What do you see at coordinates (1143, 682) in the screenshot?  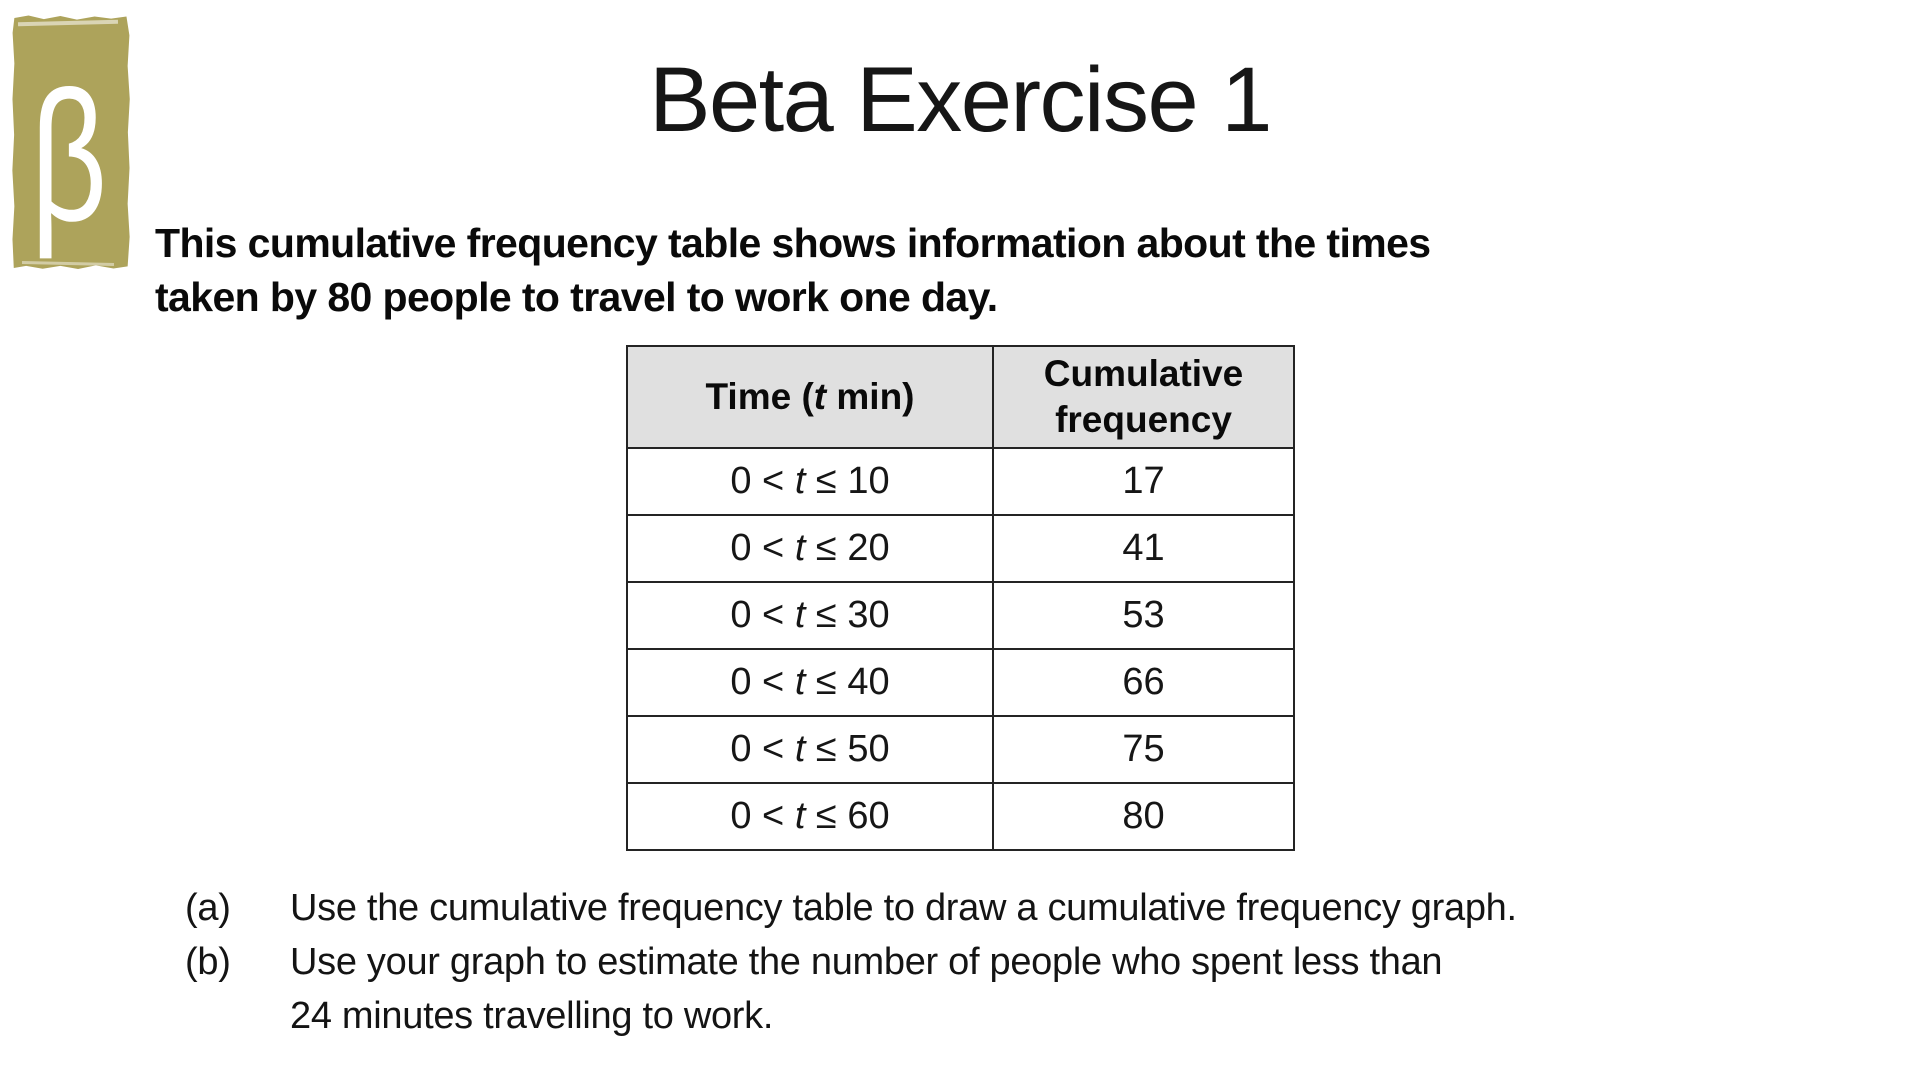 I see `frequency-value-cell: 66` at bounding box center [1143, 682].